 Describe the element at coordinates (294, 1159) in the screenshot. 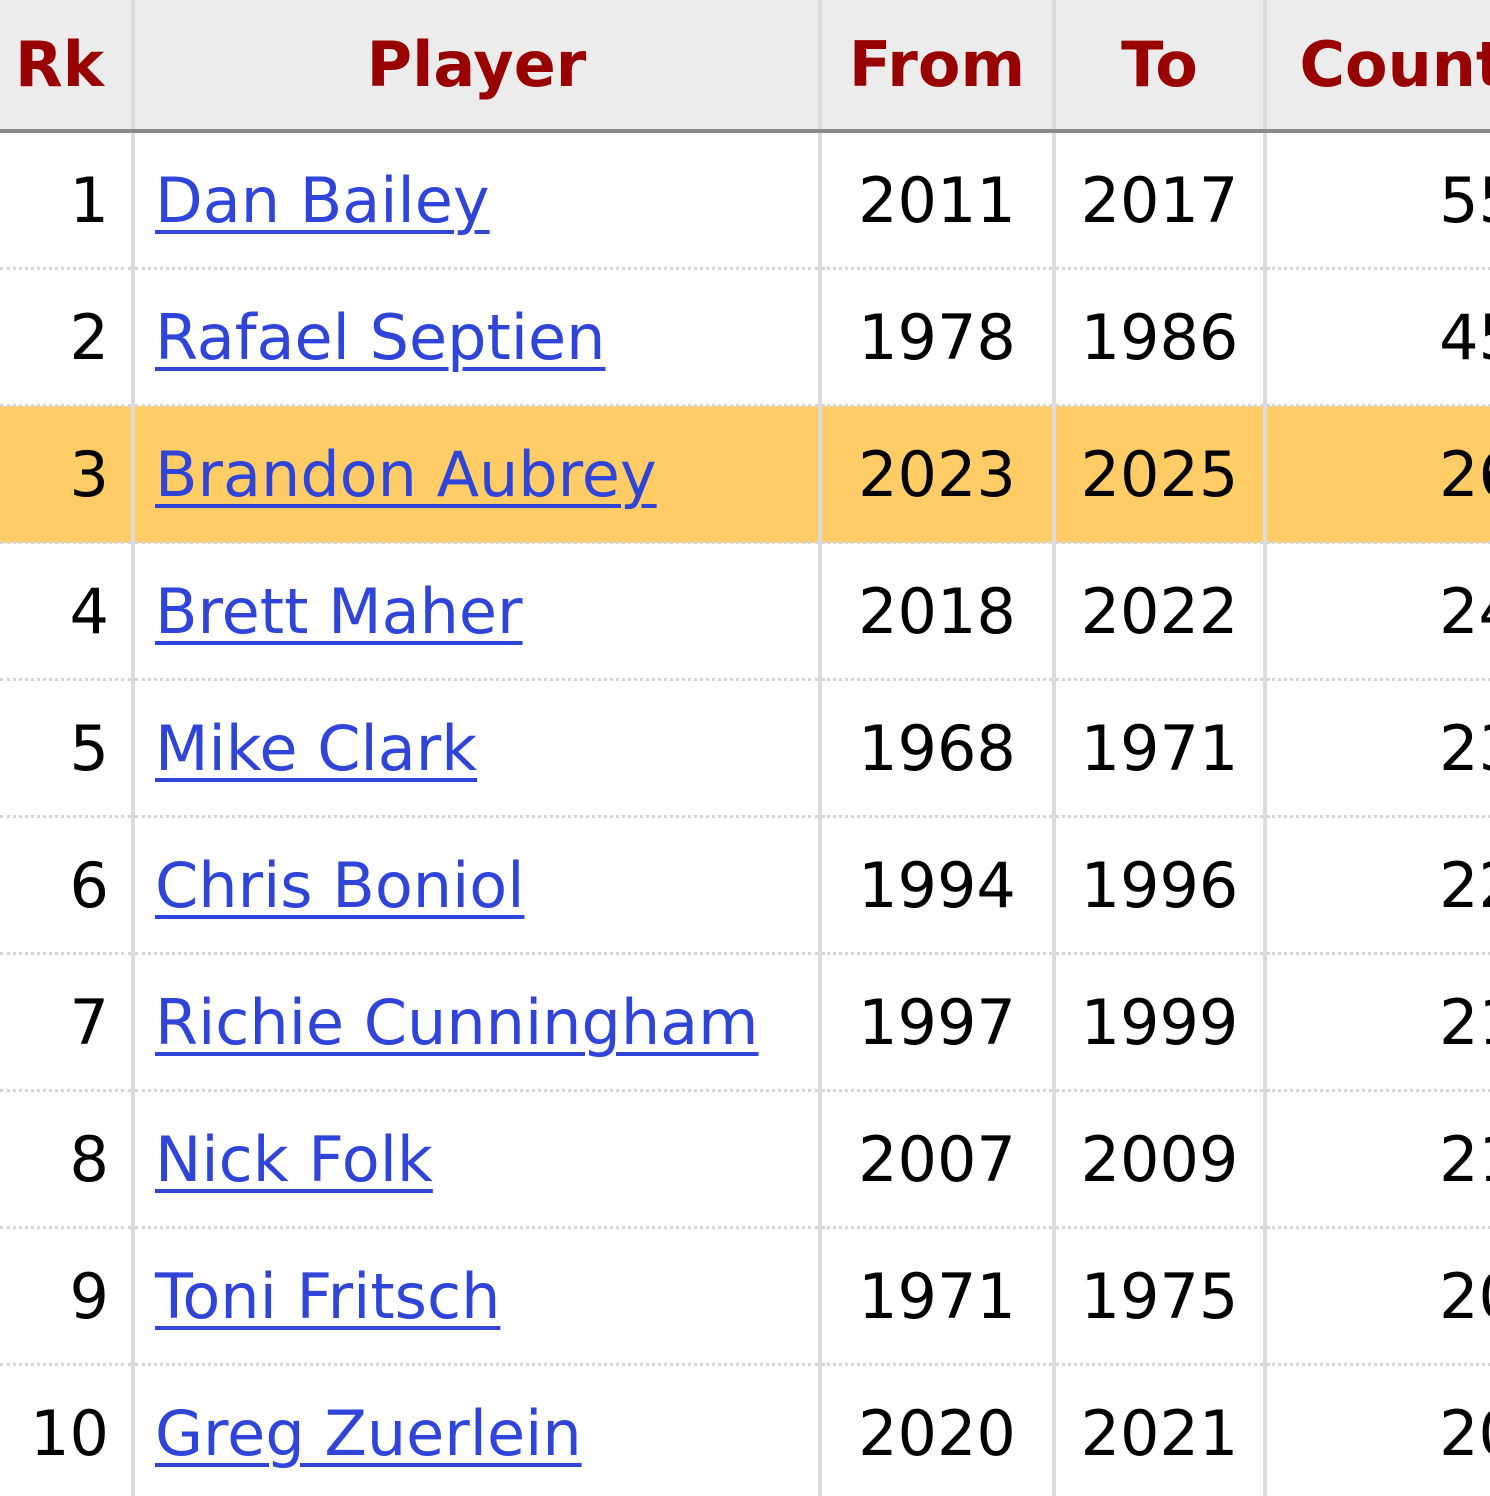

I see `player-link: Nick Folk` at that location.